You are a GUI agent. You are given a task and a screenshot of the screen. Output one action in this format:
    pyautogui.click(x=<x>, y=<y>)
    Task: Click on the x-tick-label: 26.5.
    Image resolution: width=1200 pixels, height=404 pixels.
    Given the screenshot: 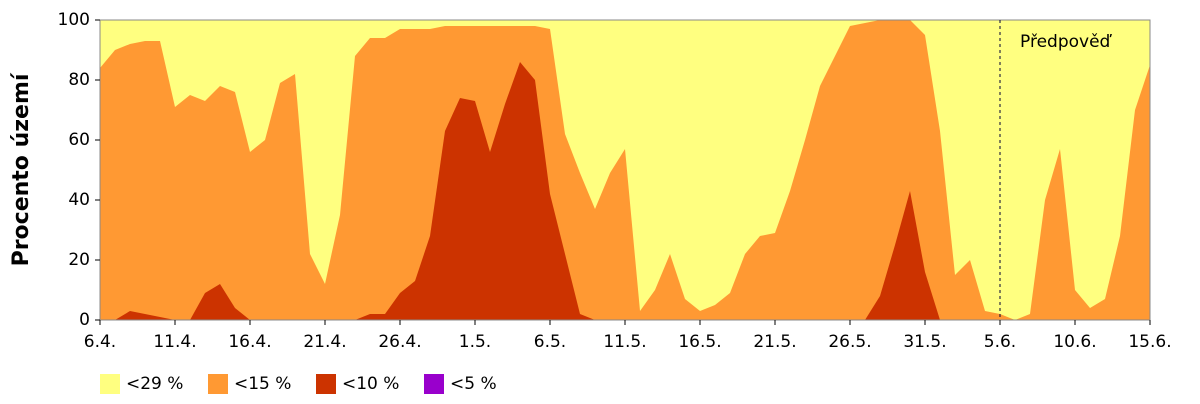 What is the action you would take?
    pyautogui.click(x=849, y=342)
    